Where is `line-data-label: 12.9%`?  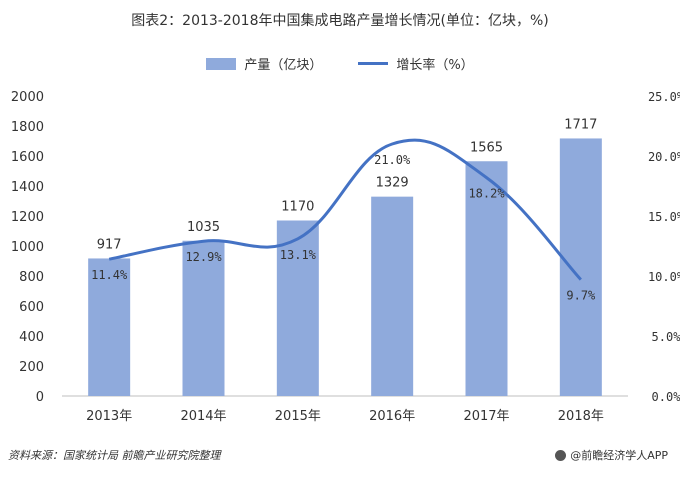 line-data-label: 12.9% is located at coordinates (203, 257).